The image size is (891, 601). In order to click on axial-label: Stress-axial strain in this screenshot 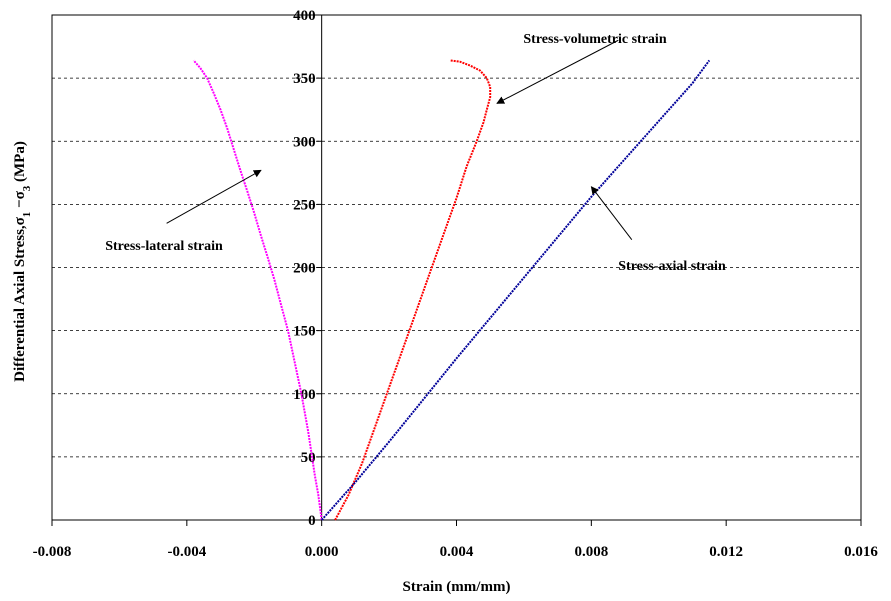, I will do `click(672, 266)`.